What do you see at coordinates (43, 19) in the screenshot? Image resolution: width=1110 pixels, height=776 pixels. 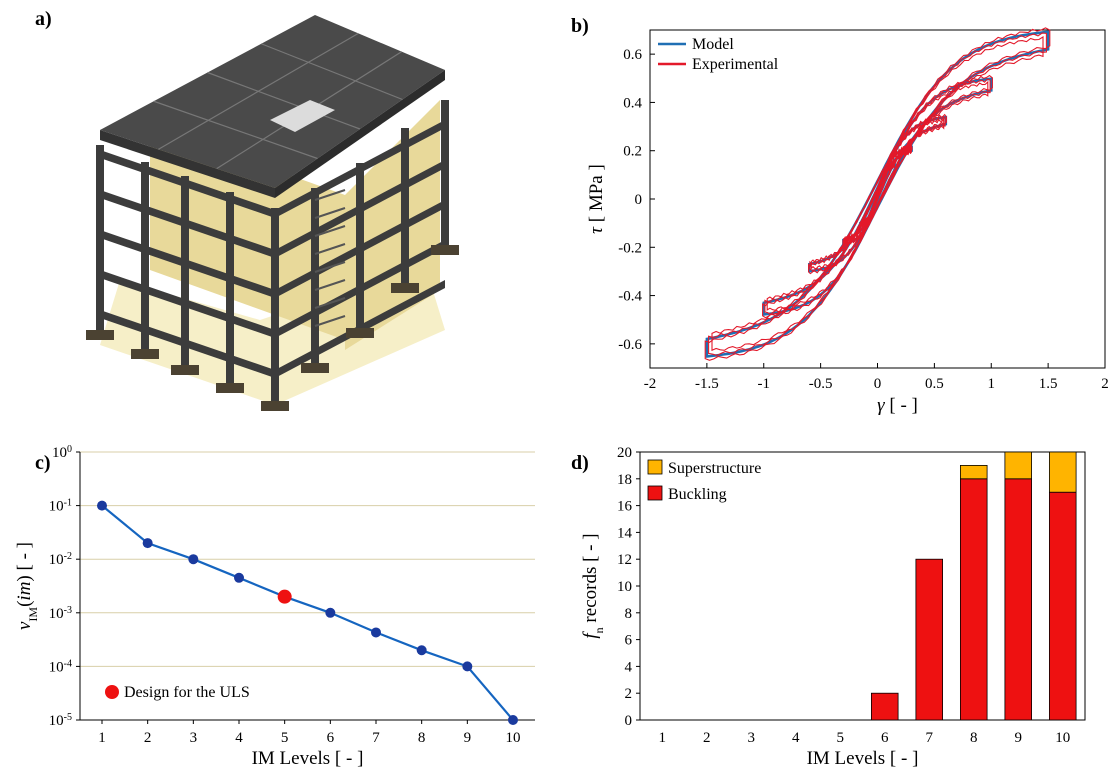 I see `panel-label-a: a)` at bounding box center [43, 19].